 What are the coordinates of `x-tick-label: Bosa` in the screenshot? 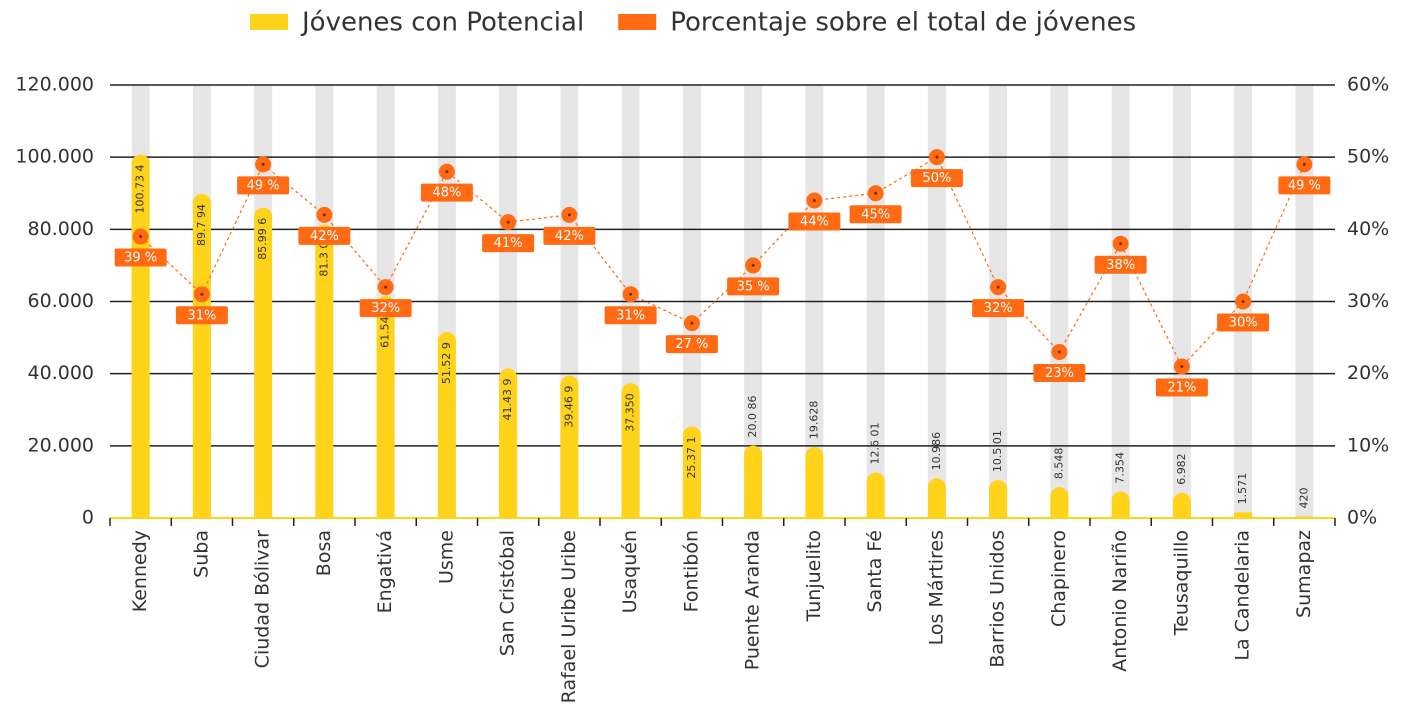 It's located at (324, 553).